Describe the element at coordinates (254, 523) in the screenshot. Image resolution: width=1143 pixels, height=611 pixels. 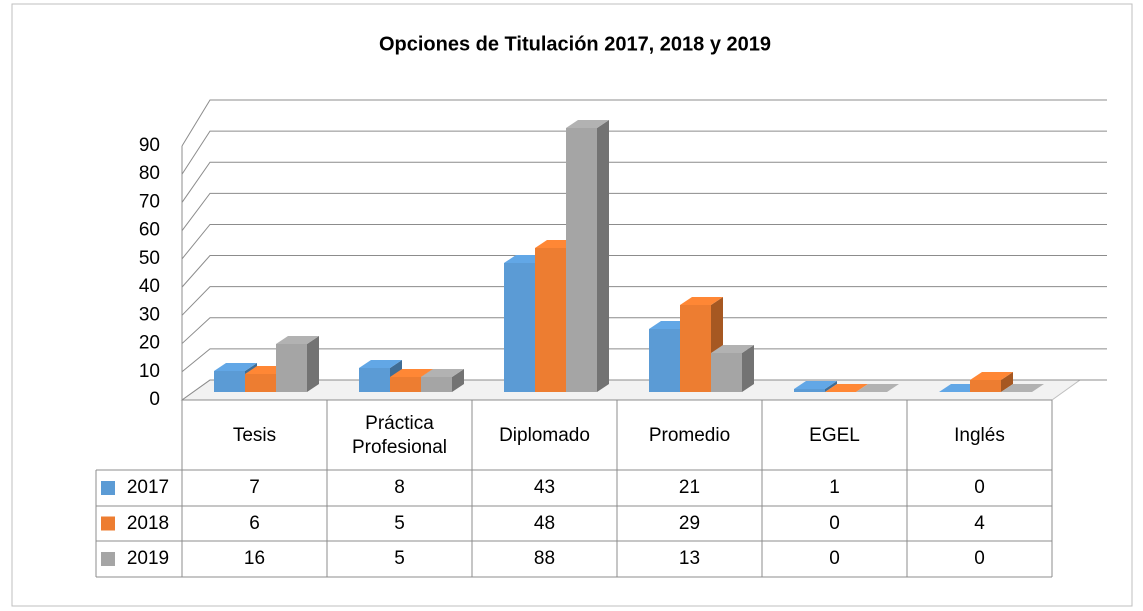
I see `table-value: 6` at that location.